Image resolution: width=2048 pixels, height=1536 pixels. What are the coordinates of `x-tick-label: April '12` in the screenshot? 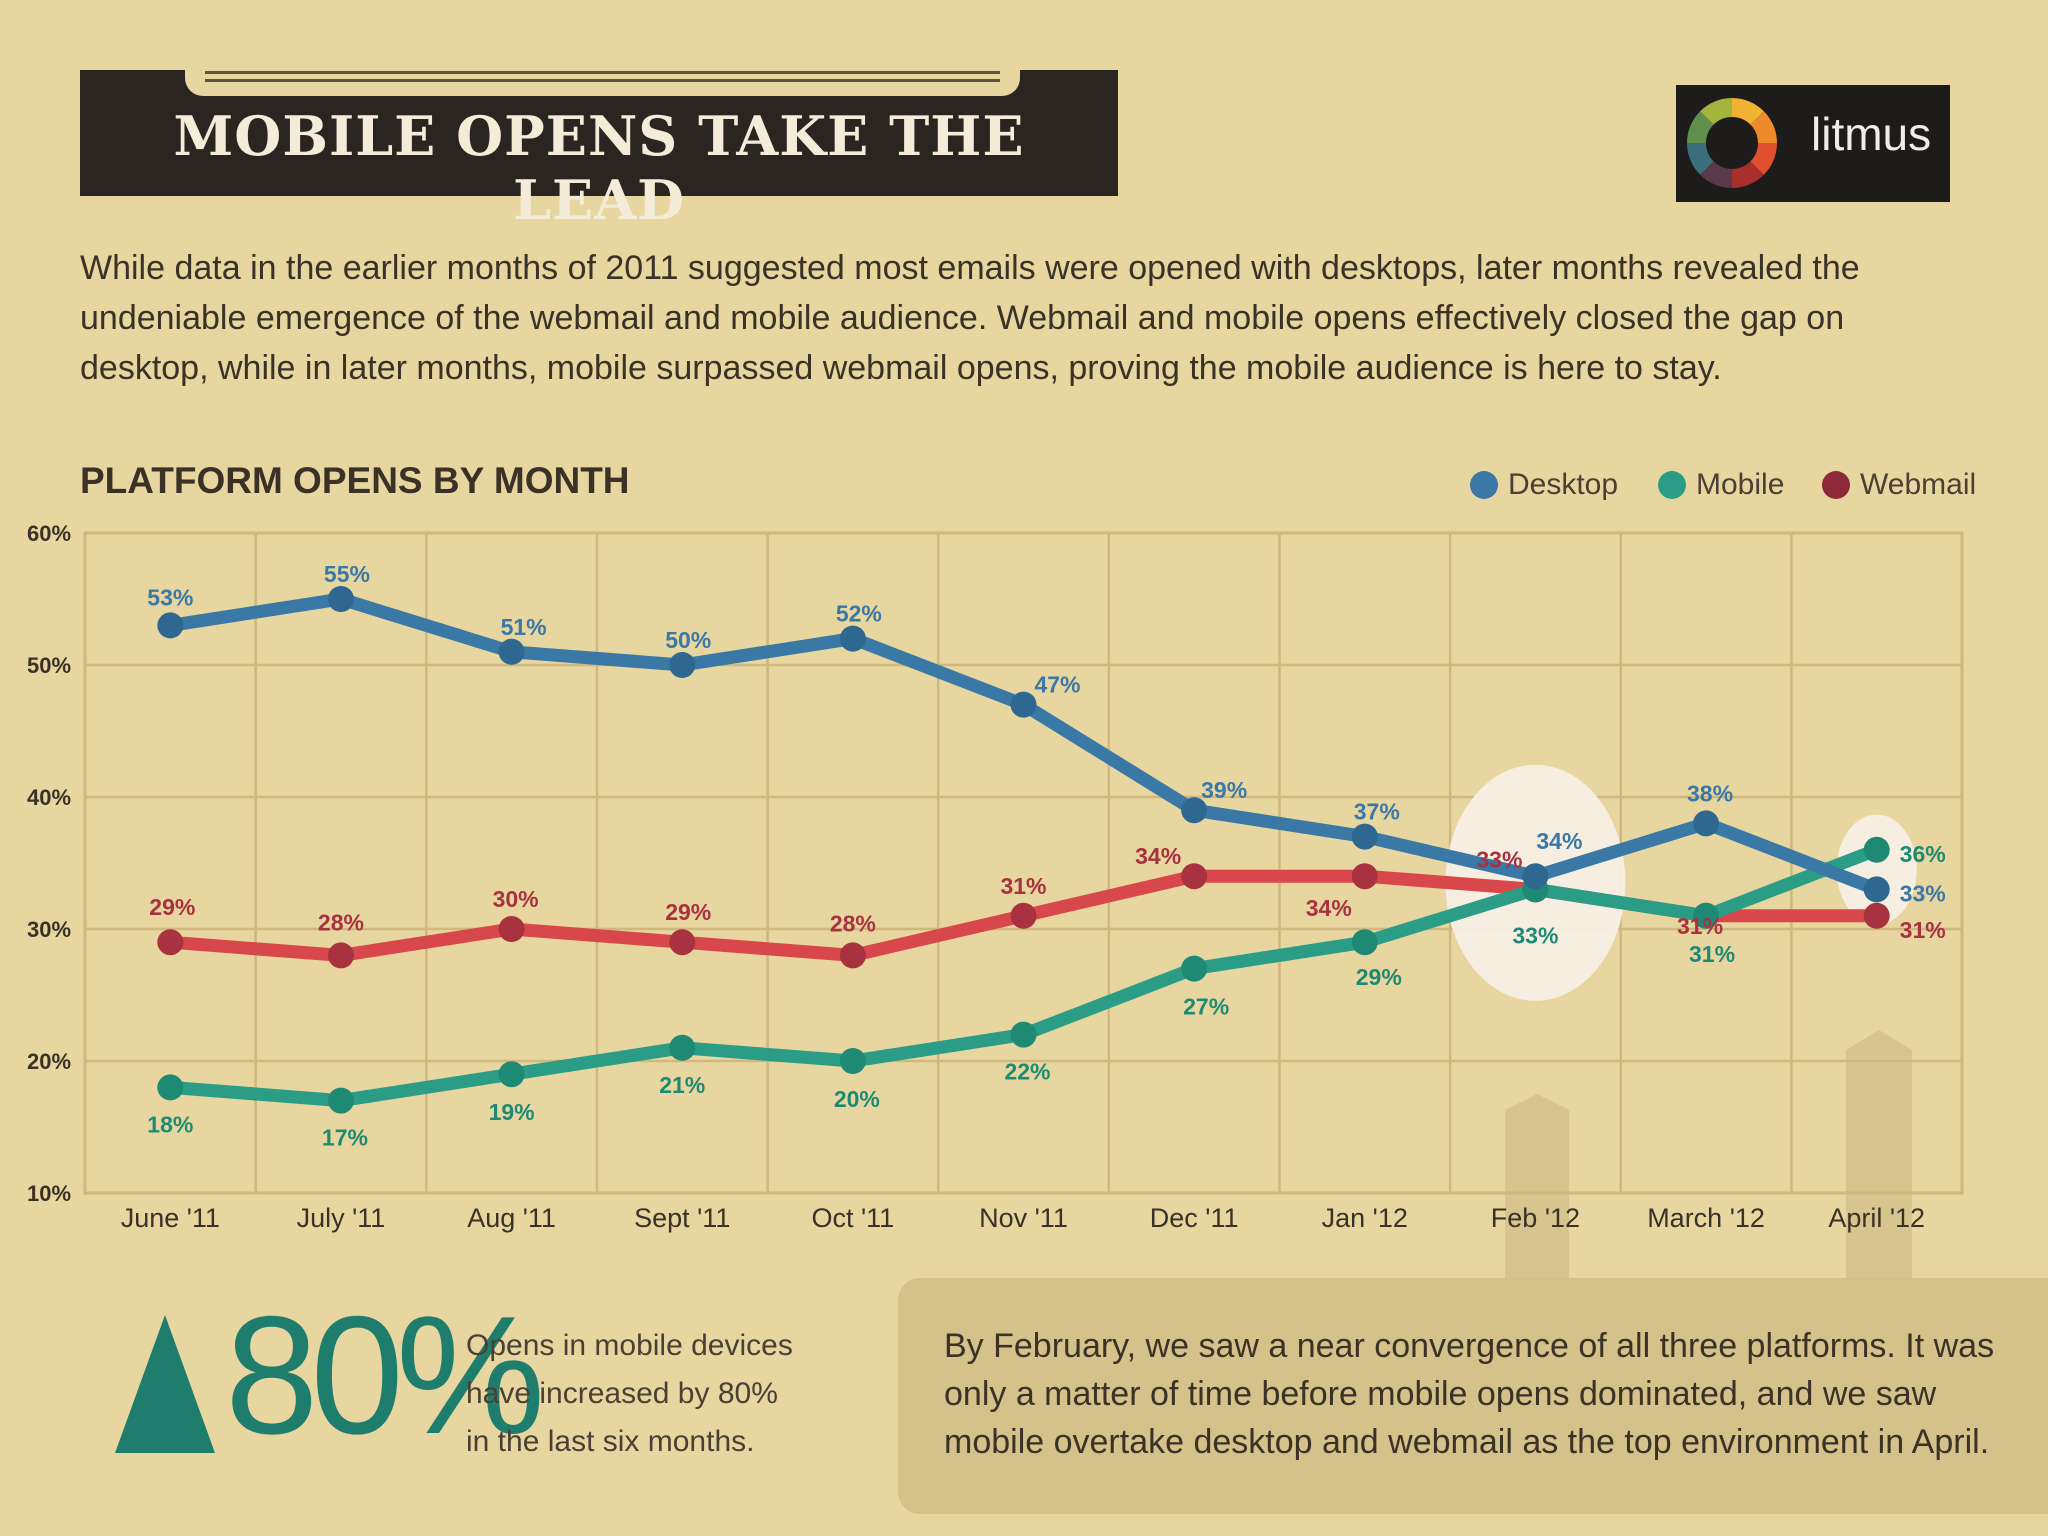 It's located at (1876, 1218).